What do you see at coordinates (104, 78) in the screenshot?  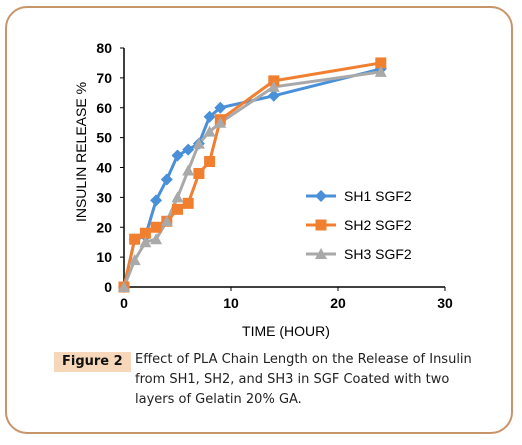 I see `y-tick-label: 70` at bounding box center [104, 78].